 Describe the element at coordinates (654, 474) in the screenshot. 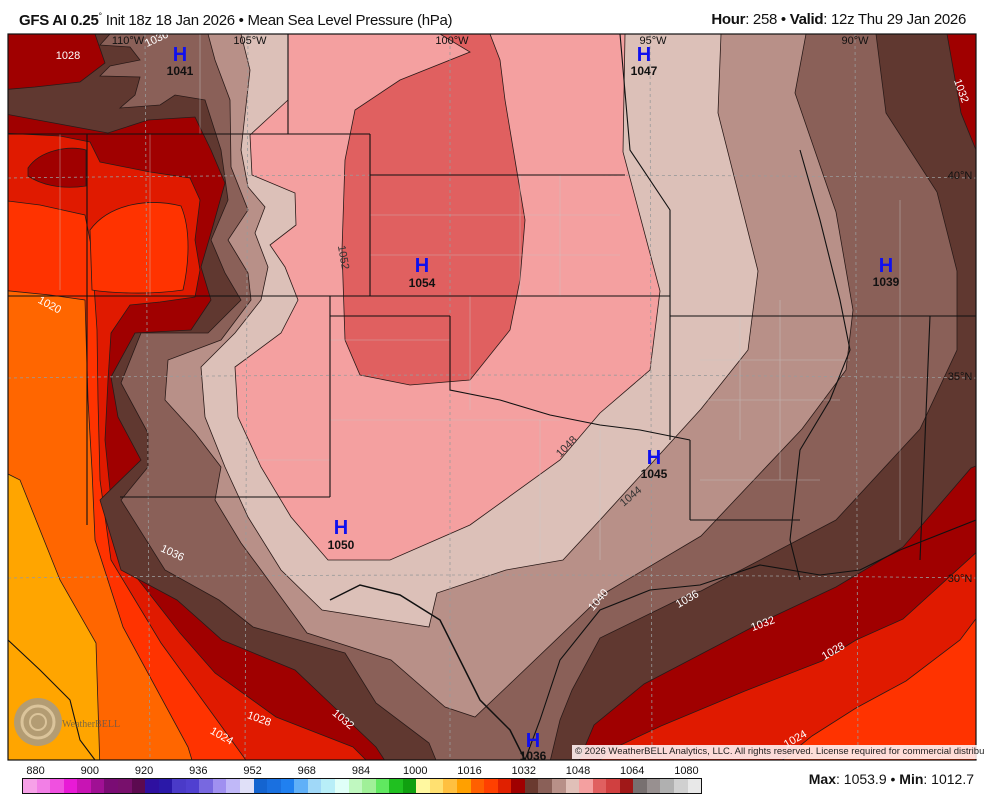

I see `svg-text: 1045` at that location.